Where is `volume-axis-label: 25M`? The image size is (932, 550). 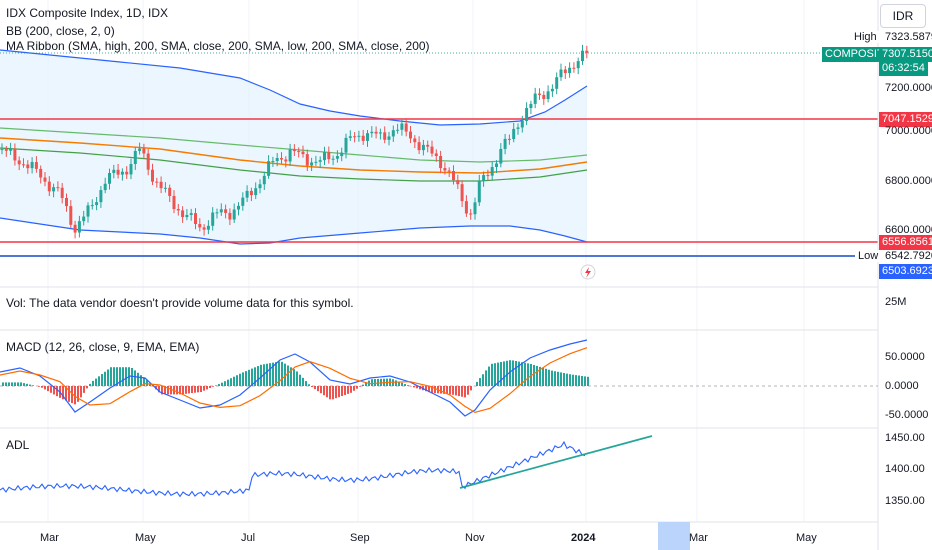
volume-axis-label: 25M is located at coordinates (896, 302).